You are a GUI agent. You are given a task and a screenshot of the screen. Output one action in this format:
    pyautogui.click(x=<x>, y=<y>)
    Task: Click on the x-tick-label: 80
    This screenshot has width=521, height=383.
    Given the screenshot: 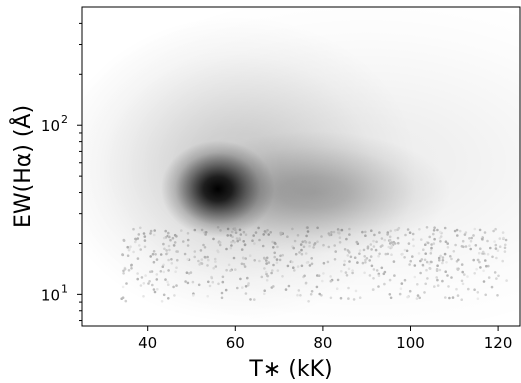 What is the action you would take?
    pyautogui.click(x=322, y=343)
    